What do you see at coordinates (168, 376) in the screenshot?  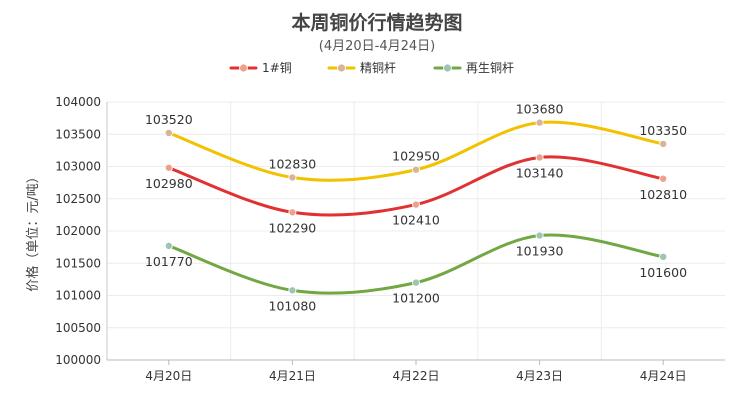 I see `x-tick-label: 4月20日` at bounding box center [168, 376].